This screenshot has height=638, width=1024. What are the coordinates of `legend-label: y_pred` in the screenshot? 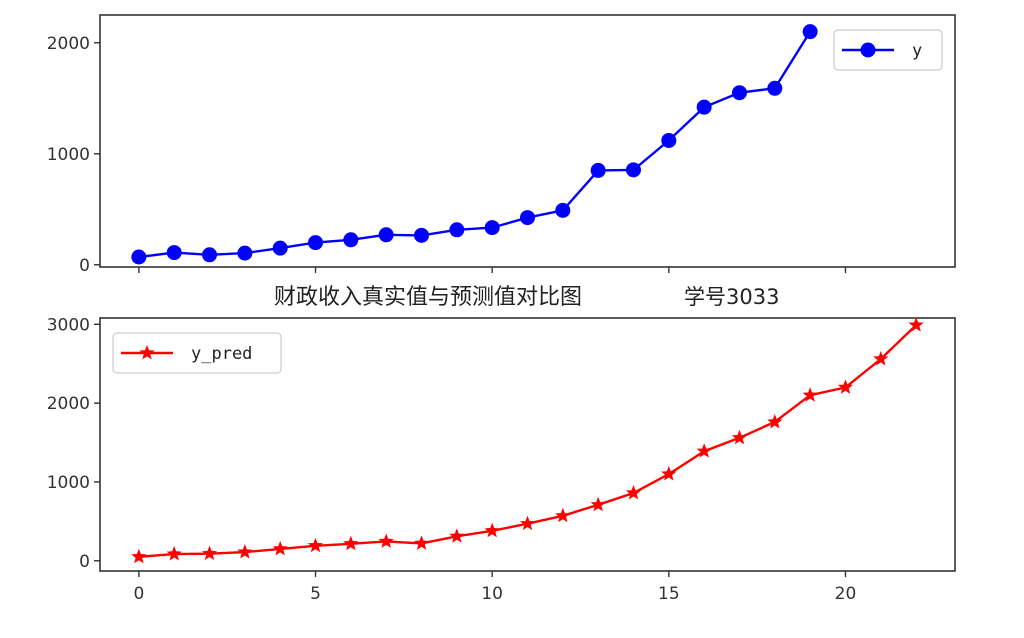 It's located at (221, 354).